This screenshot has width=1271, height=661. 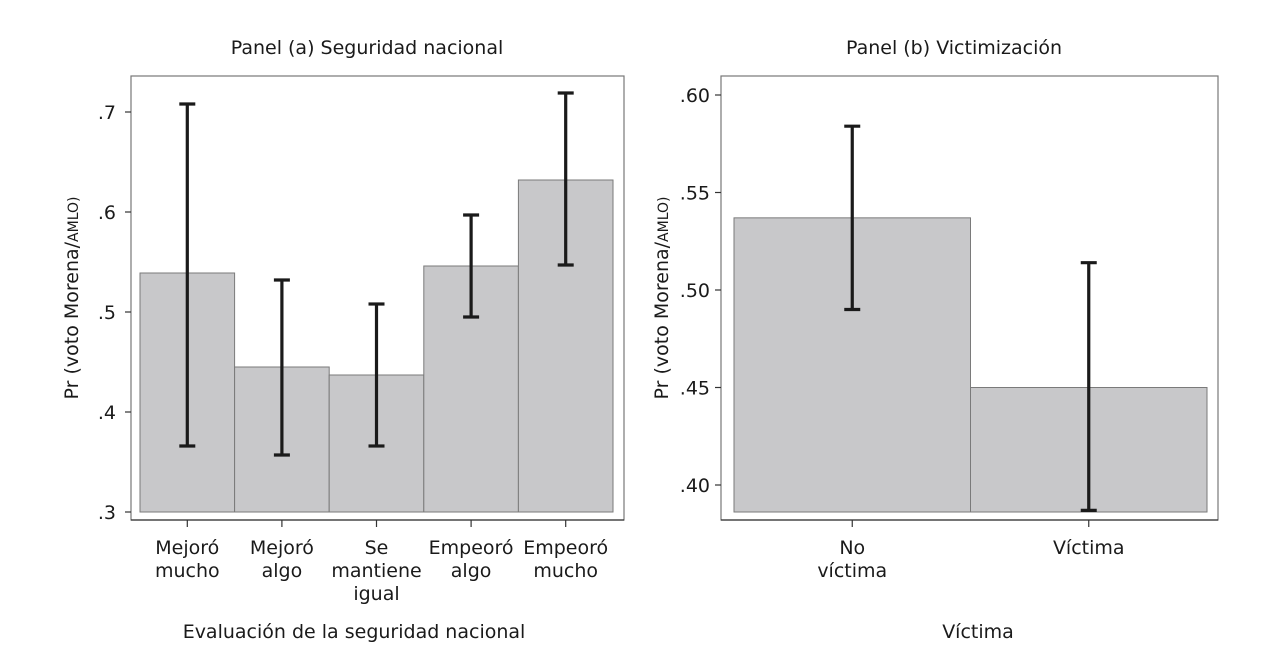 What do you see at coordinates (695, 291) in the screenshot?
I see `y-tick-label: .50` at bounding box center [695, 291].